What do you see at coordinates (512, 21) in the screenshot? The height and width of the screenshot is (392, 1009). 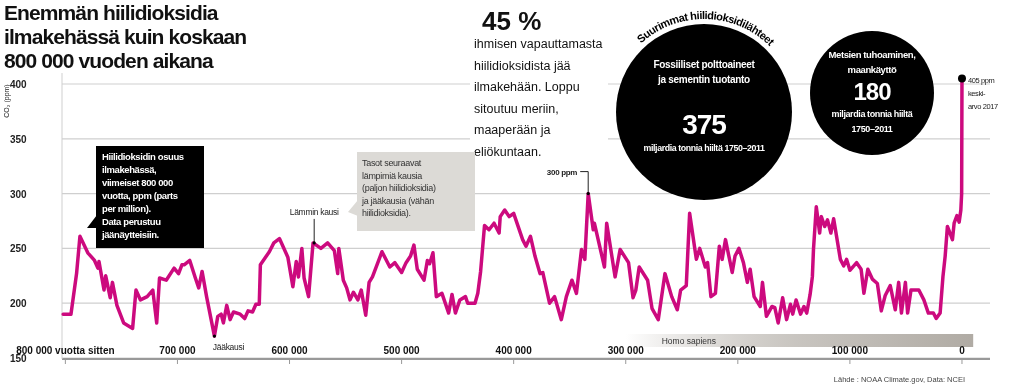 I see `text: 45 %` at bounding box center [512, 21].